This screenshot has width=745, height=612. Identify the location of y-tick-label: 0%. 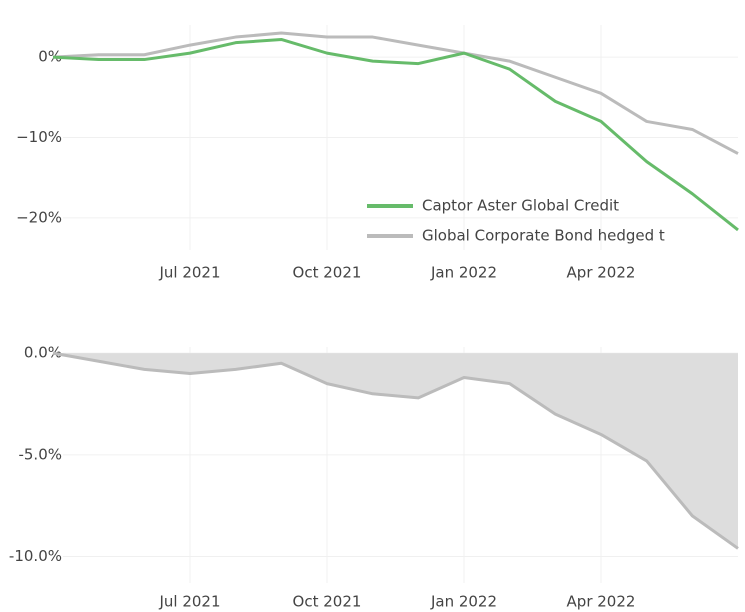
(50, 57).